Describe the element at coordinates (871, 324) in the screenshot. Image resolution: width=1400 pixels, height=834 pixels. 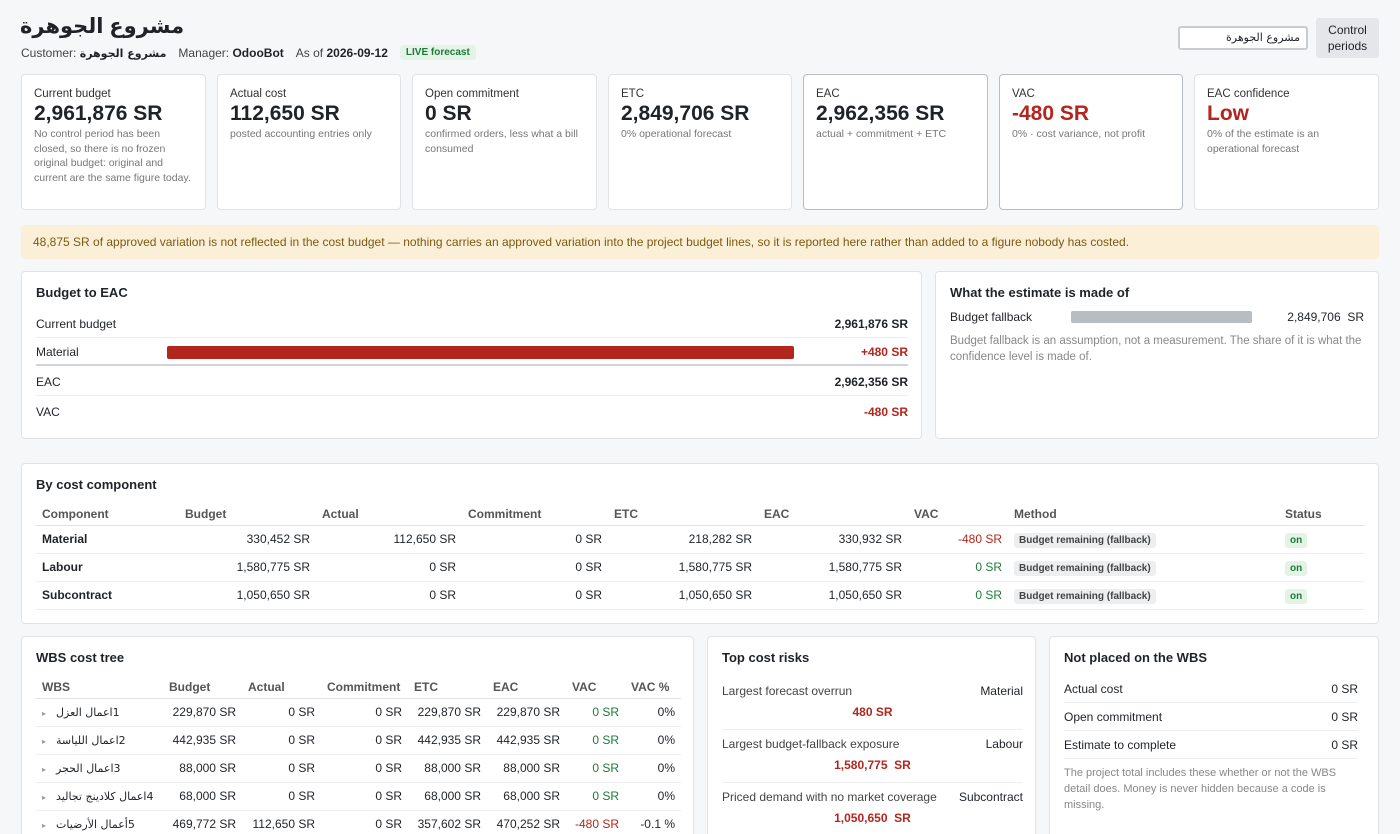
I see `row-value: 2,961,876 SR` at that location.